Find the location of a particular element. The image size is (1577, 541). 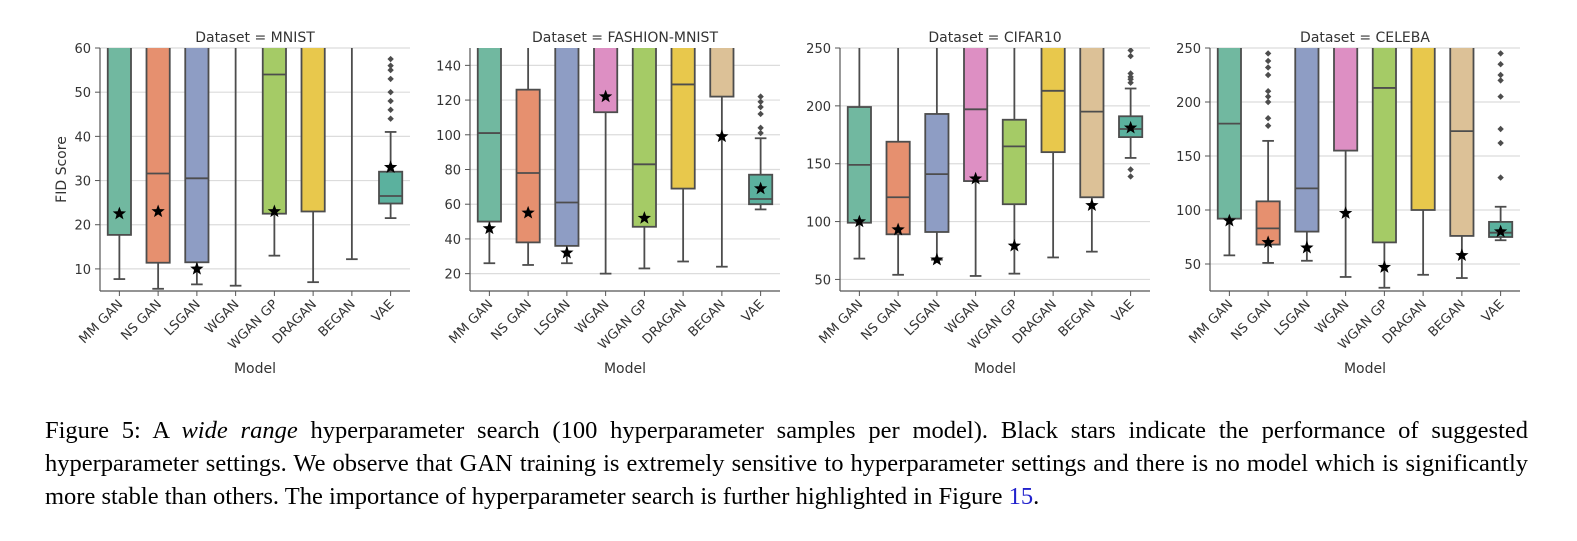

y-tick-label: 10 is located at coordinates (82, 270).